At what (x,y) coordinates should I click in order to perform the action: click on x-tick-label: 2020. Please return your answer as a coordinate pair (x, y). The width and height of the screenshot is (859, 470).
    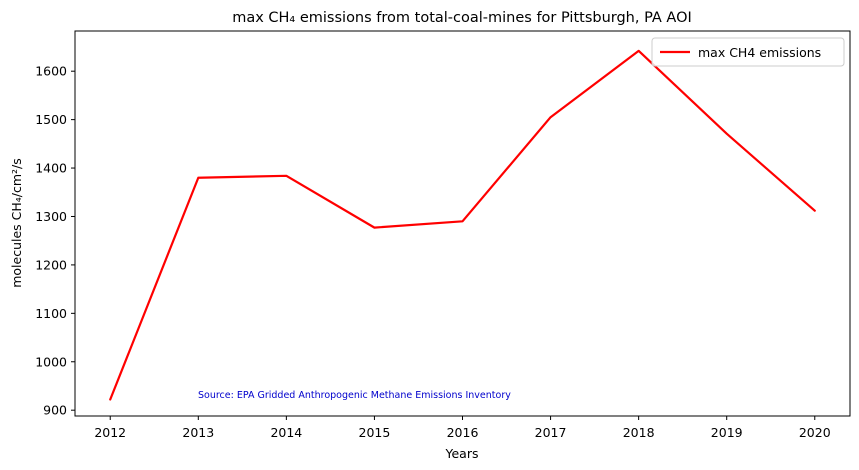
    Looking at the image, I should click on (815, 432).